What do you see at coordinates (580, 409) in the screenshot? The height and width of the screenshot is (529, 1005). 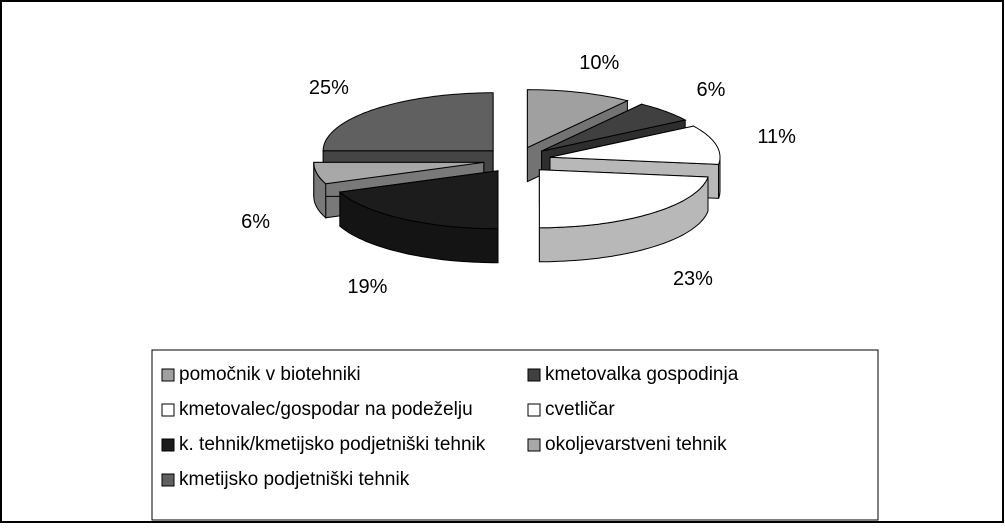 I see `legend-label: cvetličar` at bounding box center [580, 409].